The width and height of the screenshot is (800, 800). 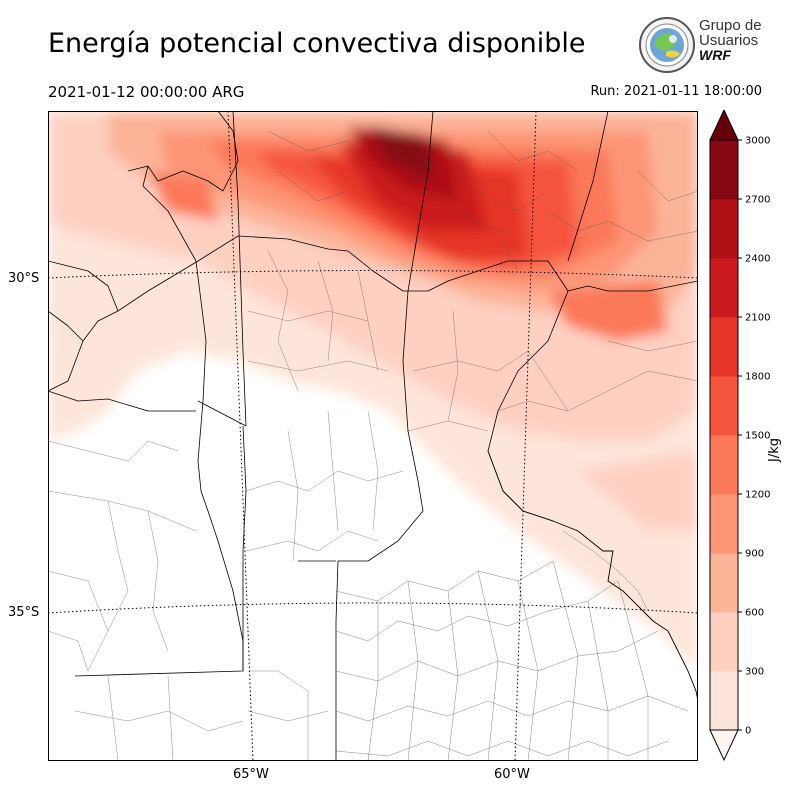 What do you see at coordinates (757, 495) in the screenshot?
I see `colorbar-tick-label: 1200` at bounding box center [757, 495].